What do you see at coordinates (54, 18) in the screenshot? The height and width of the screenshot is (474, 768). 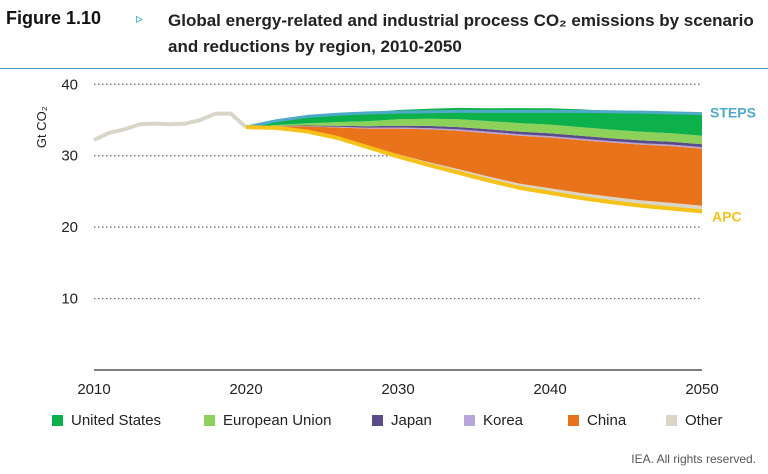 I see `figure-label: Figure 1.10` at bounding box center [54, 18].